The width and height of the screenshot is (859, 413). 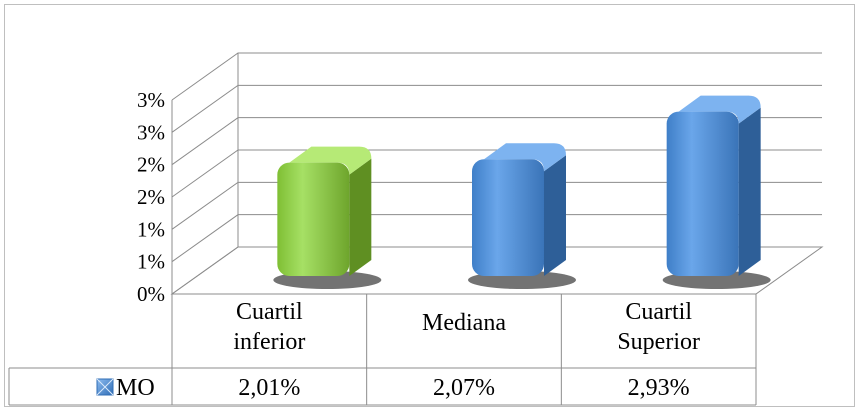 What do you see at coordinates (659, 388) in the screenshot?
I see `data-value-label: 2,93%` at bounding box center [659, 388].